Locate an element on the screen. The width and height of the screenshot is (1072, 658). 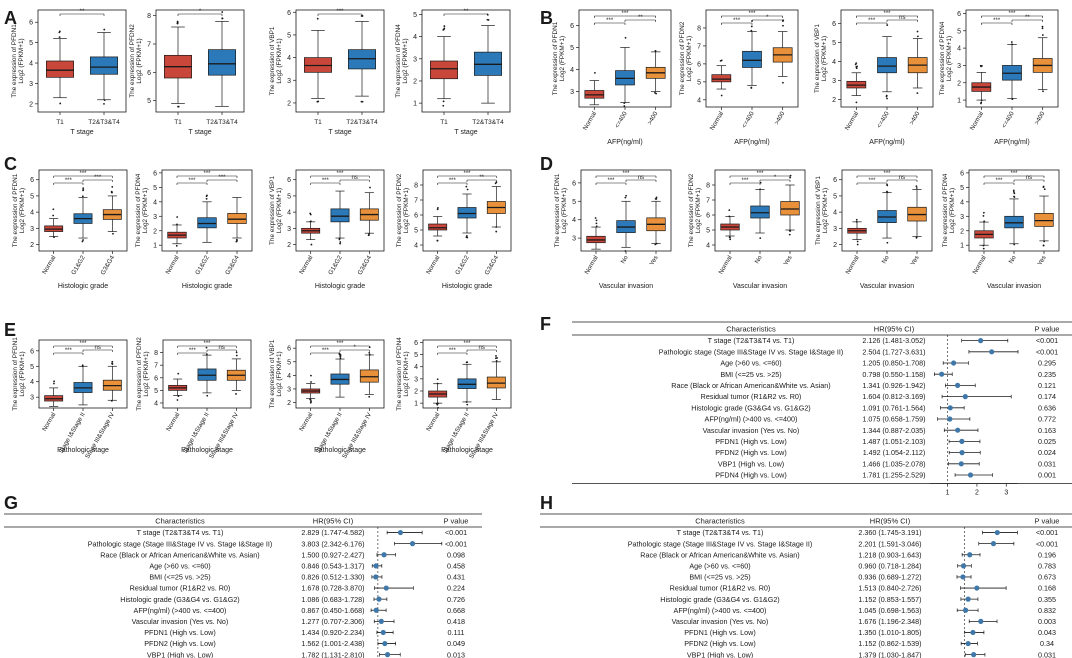
row-label: VBP1 (High vs. Low) is located at coordinates (180, 654).